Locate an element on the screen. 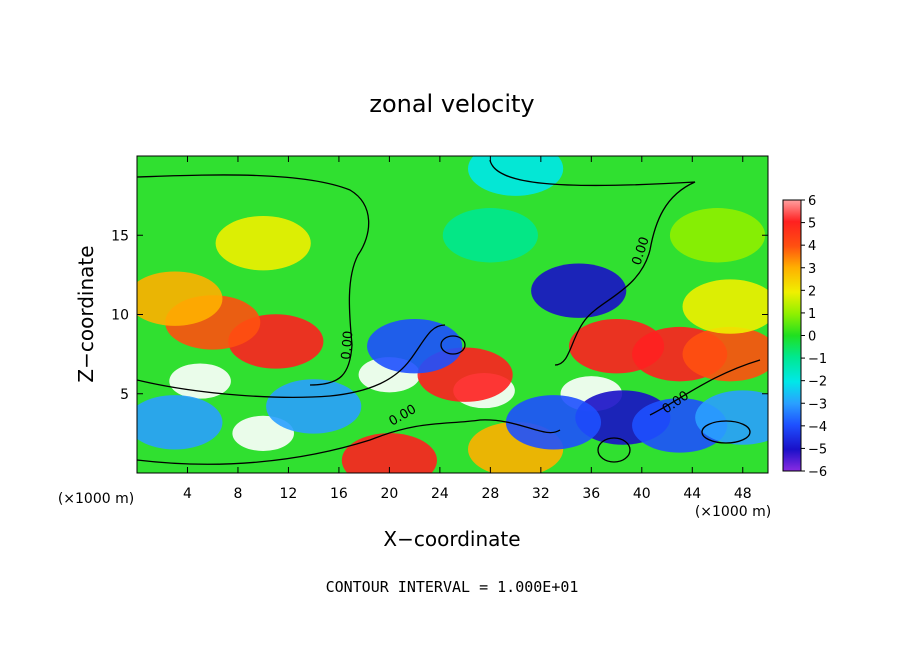 Image resolution: width=904 pixels, height=654 pixels. y-tick-label: 5 is located at coordinates (124, 395).